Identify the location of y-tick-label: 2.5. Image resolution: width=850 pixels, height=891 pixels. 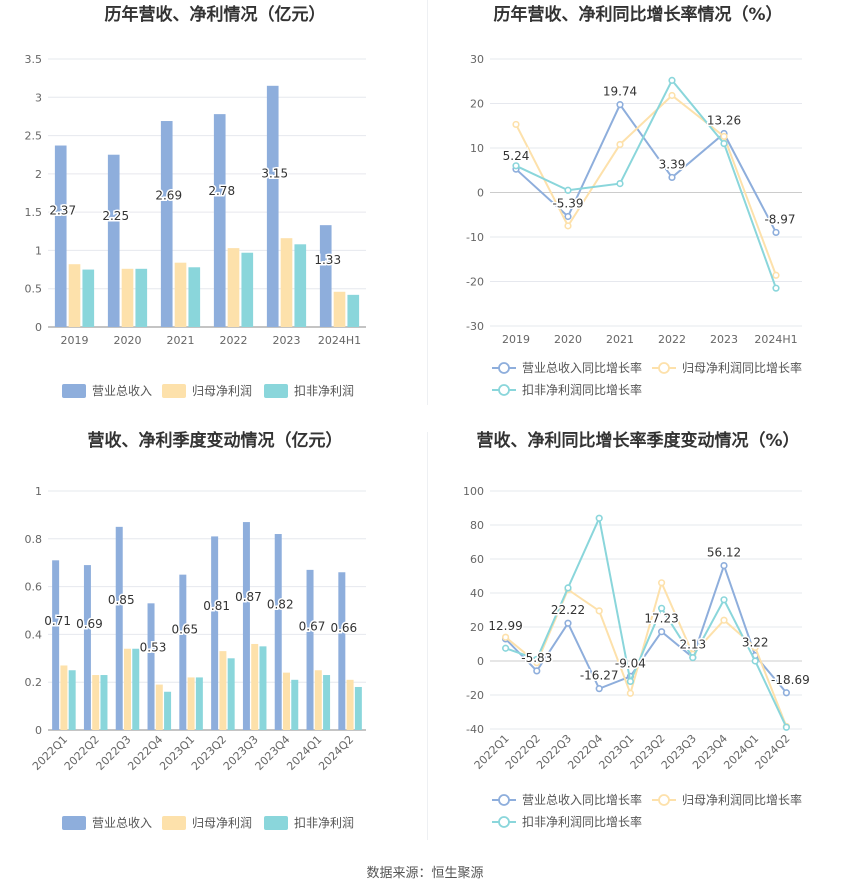
(34, 136).